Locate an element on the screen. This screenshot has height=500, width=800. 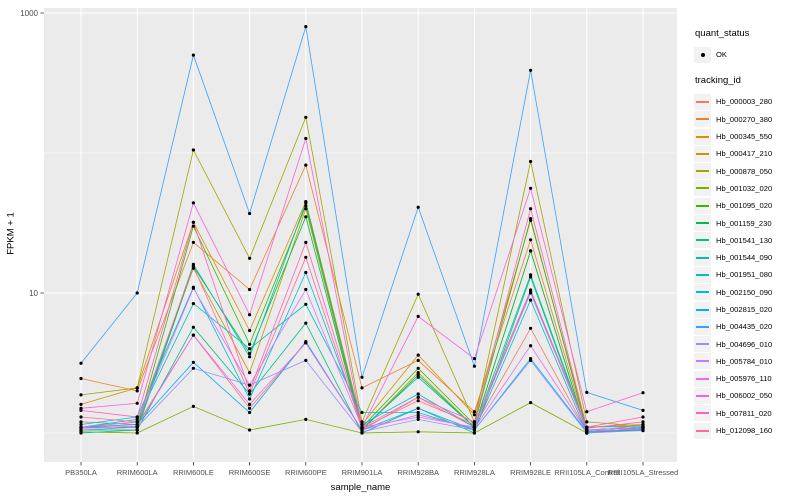
legend-entry-label: Hb_000003_280 is located at coordinates (744, 102).